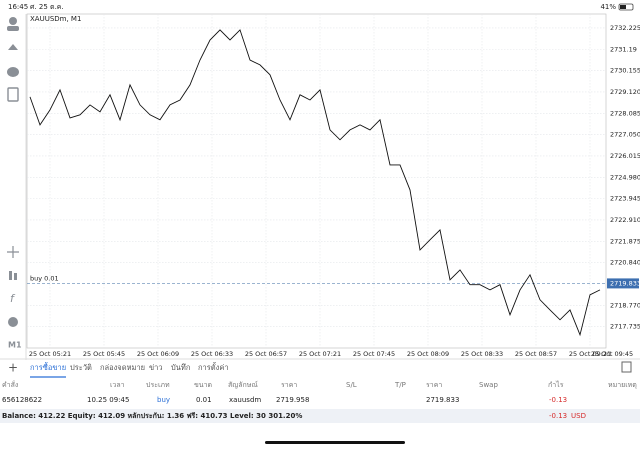 This screenshot has width=640, height=451. What do you see at coordinates (13, 322) in the screenshot?
I see `objects-icon` at bounding box center [13, 322].